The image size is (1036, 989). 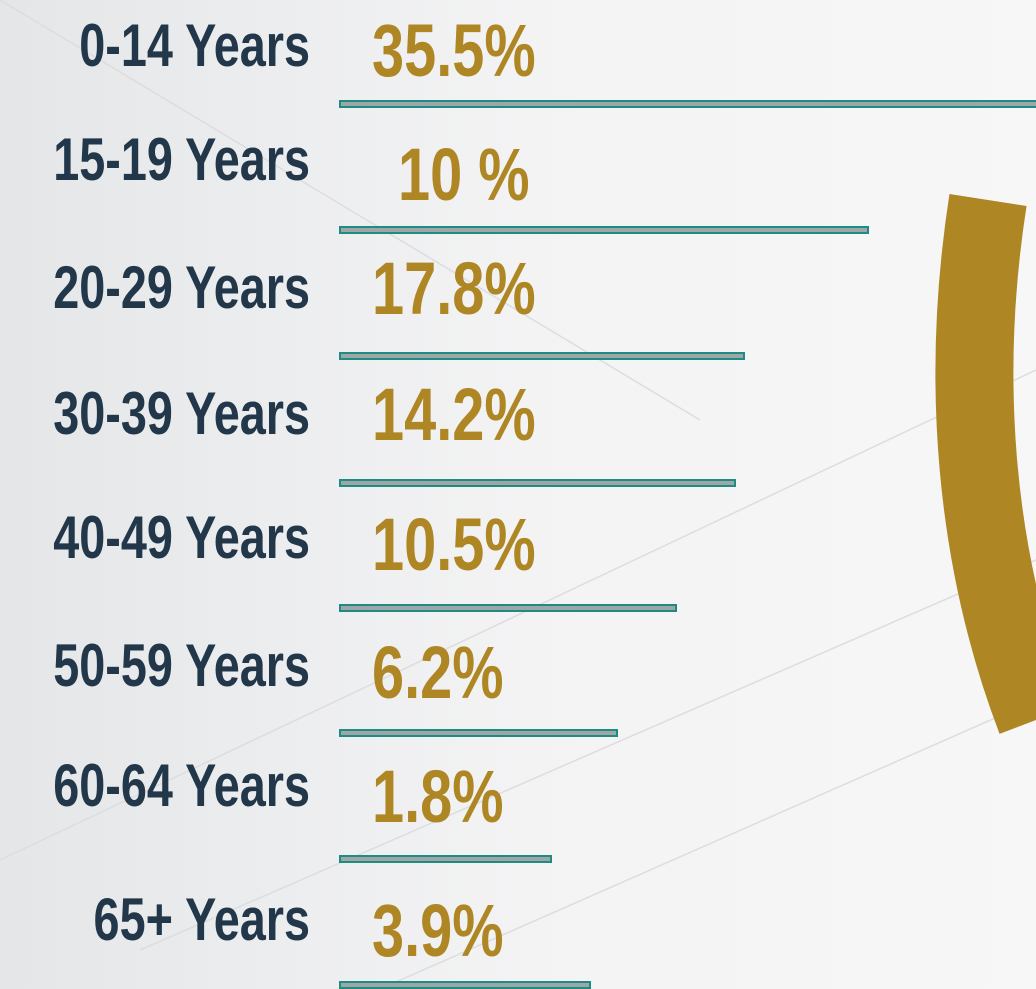 I want to click on percent-value: 35.5%, so click(x=454, y=51).